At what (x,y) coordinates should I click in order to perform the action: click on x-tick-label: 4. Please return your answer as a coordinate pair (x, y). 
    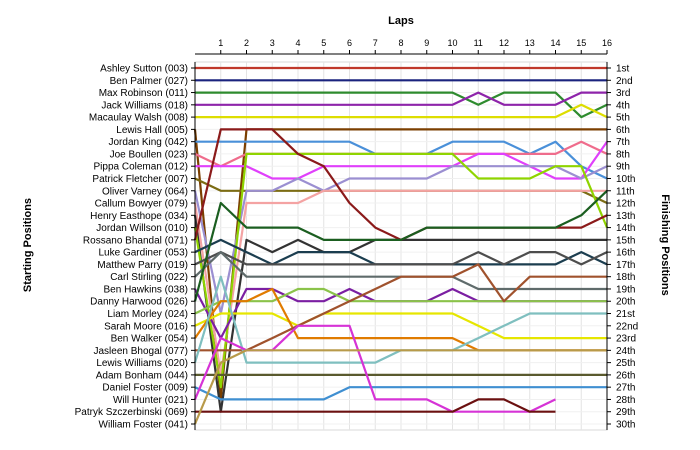
    Looking at the image, I should click on (297, 43).